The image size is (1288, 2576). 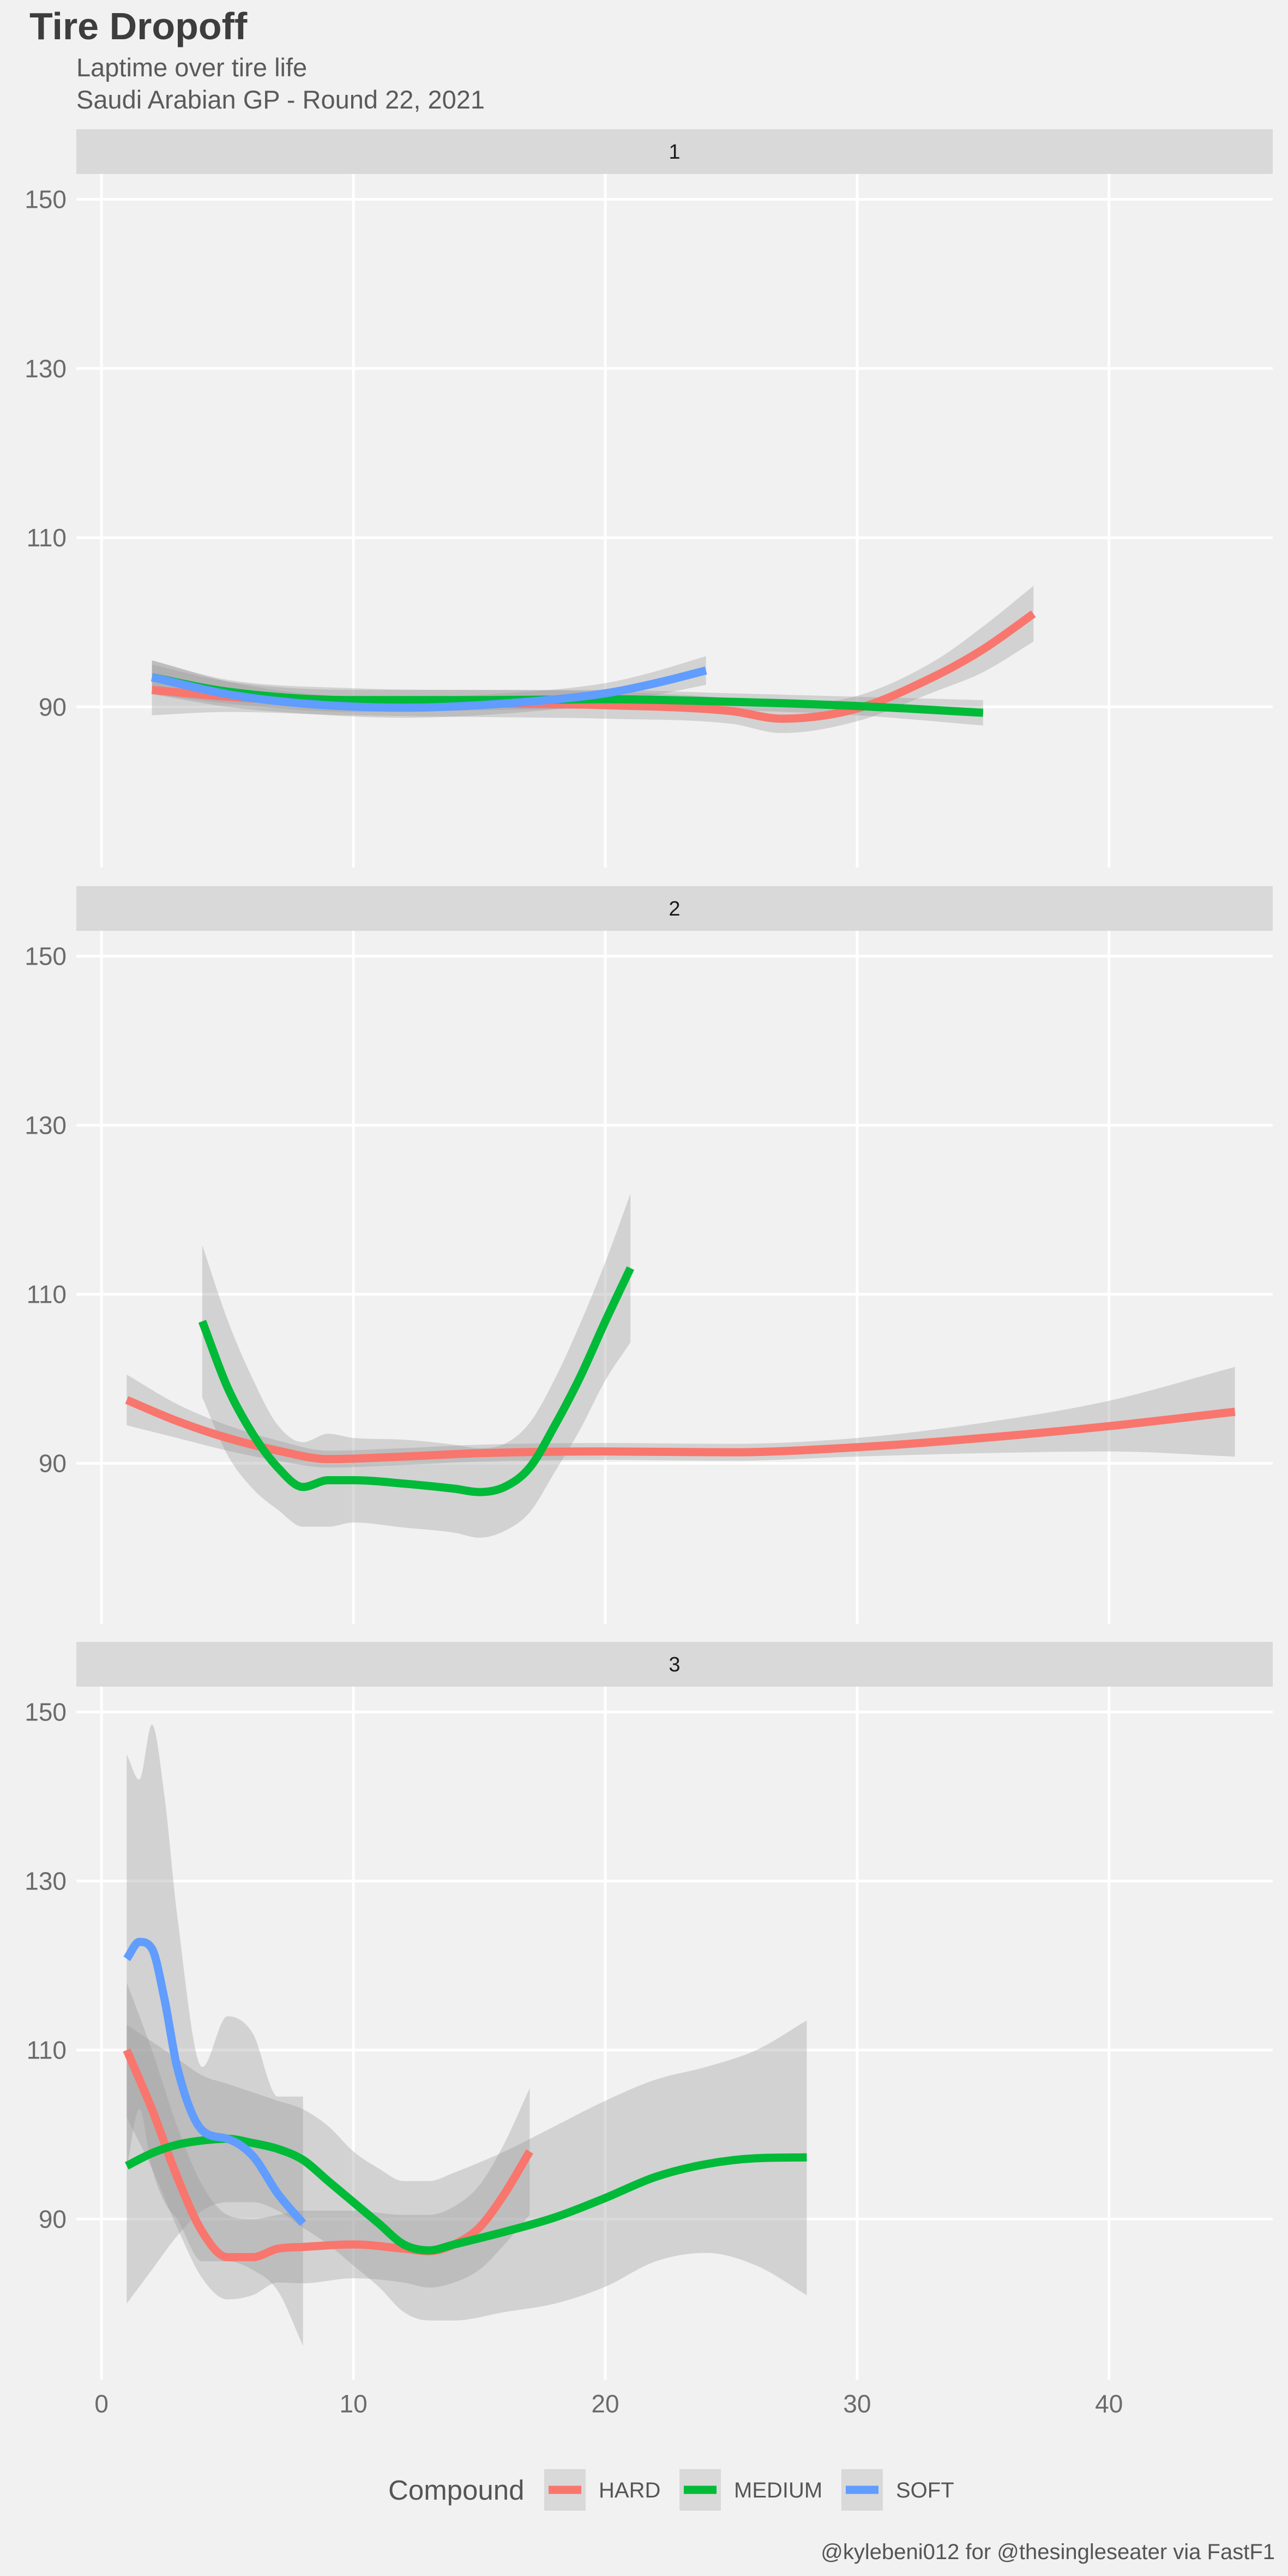 I want to click on confidence-band-medium, so click(x=467, y=2170).